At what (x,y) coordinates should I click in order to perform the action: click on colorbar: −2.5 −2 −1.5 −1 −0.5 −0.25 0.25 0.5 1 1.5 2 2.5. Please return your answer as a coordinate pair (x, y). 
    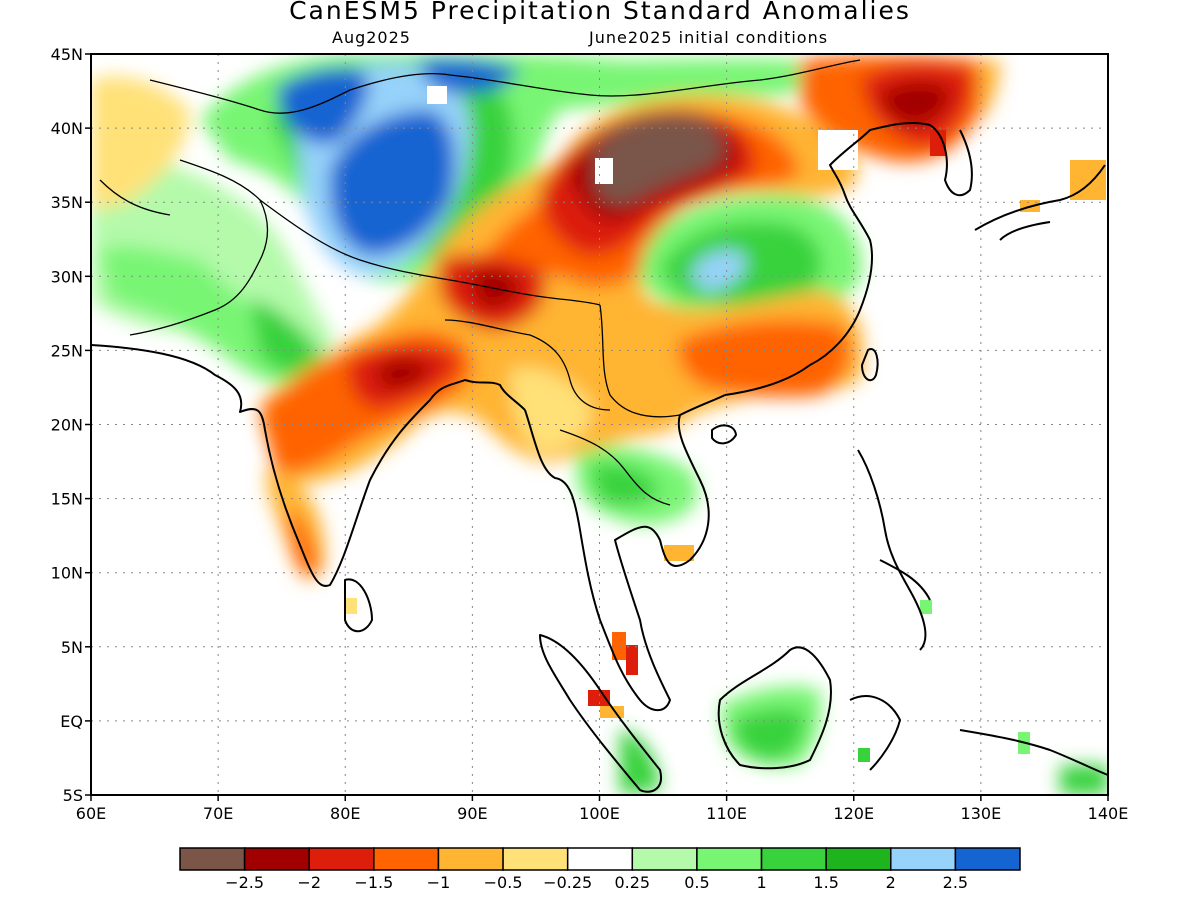
    Looking at the image, I should click on (600, 869).